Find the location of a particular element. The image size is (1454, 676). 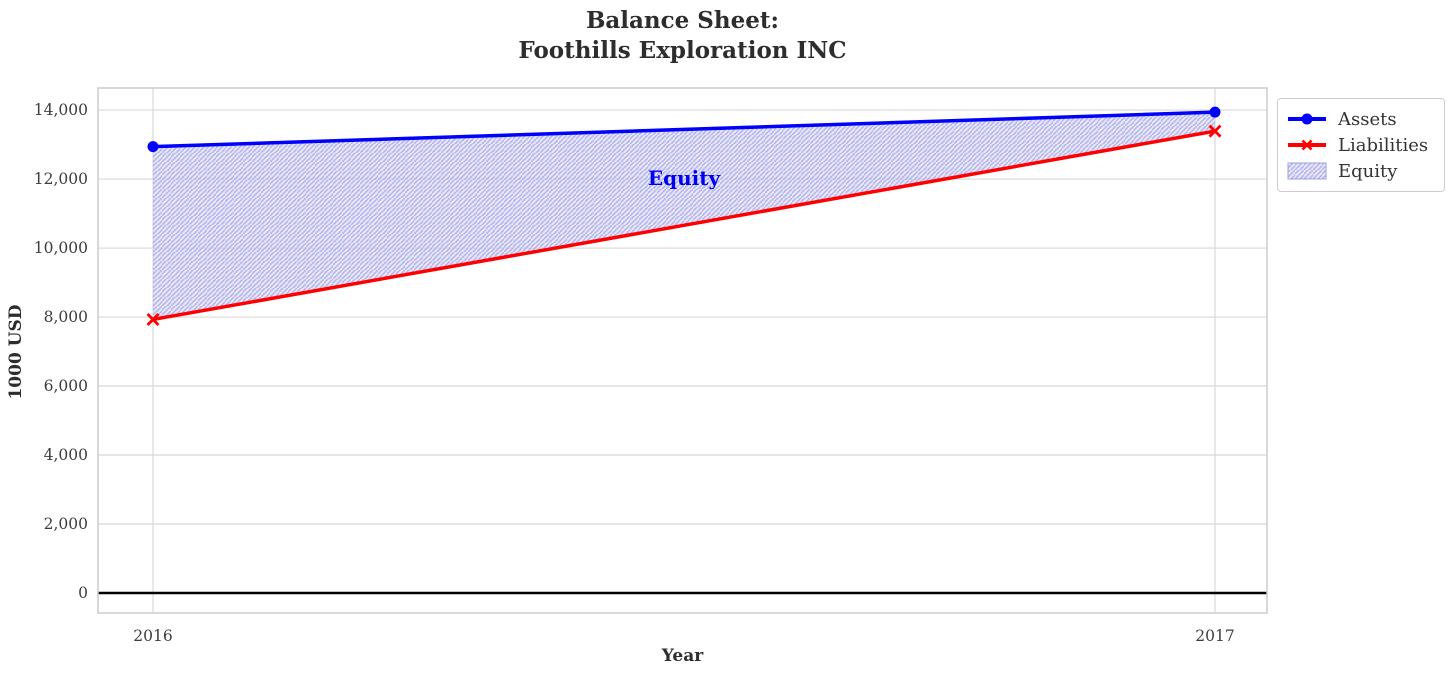

y-tick-label: 14,000 is located at coordinates (61, 110).